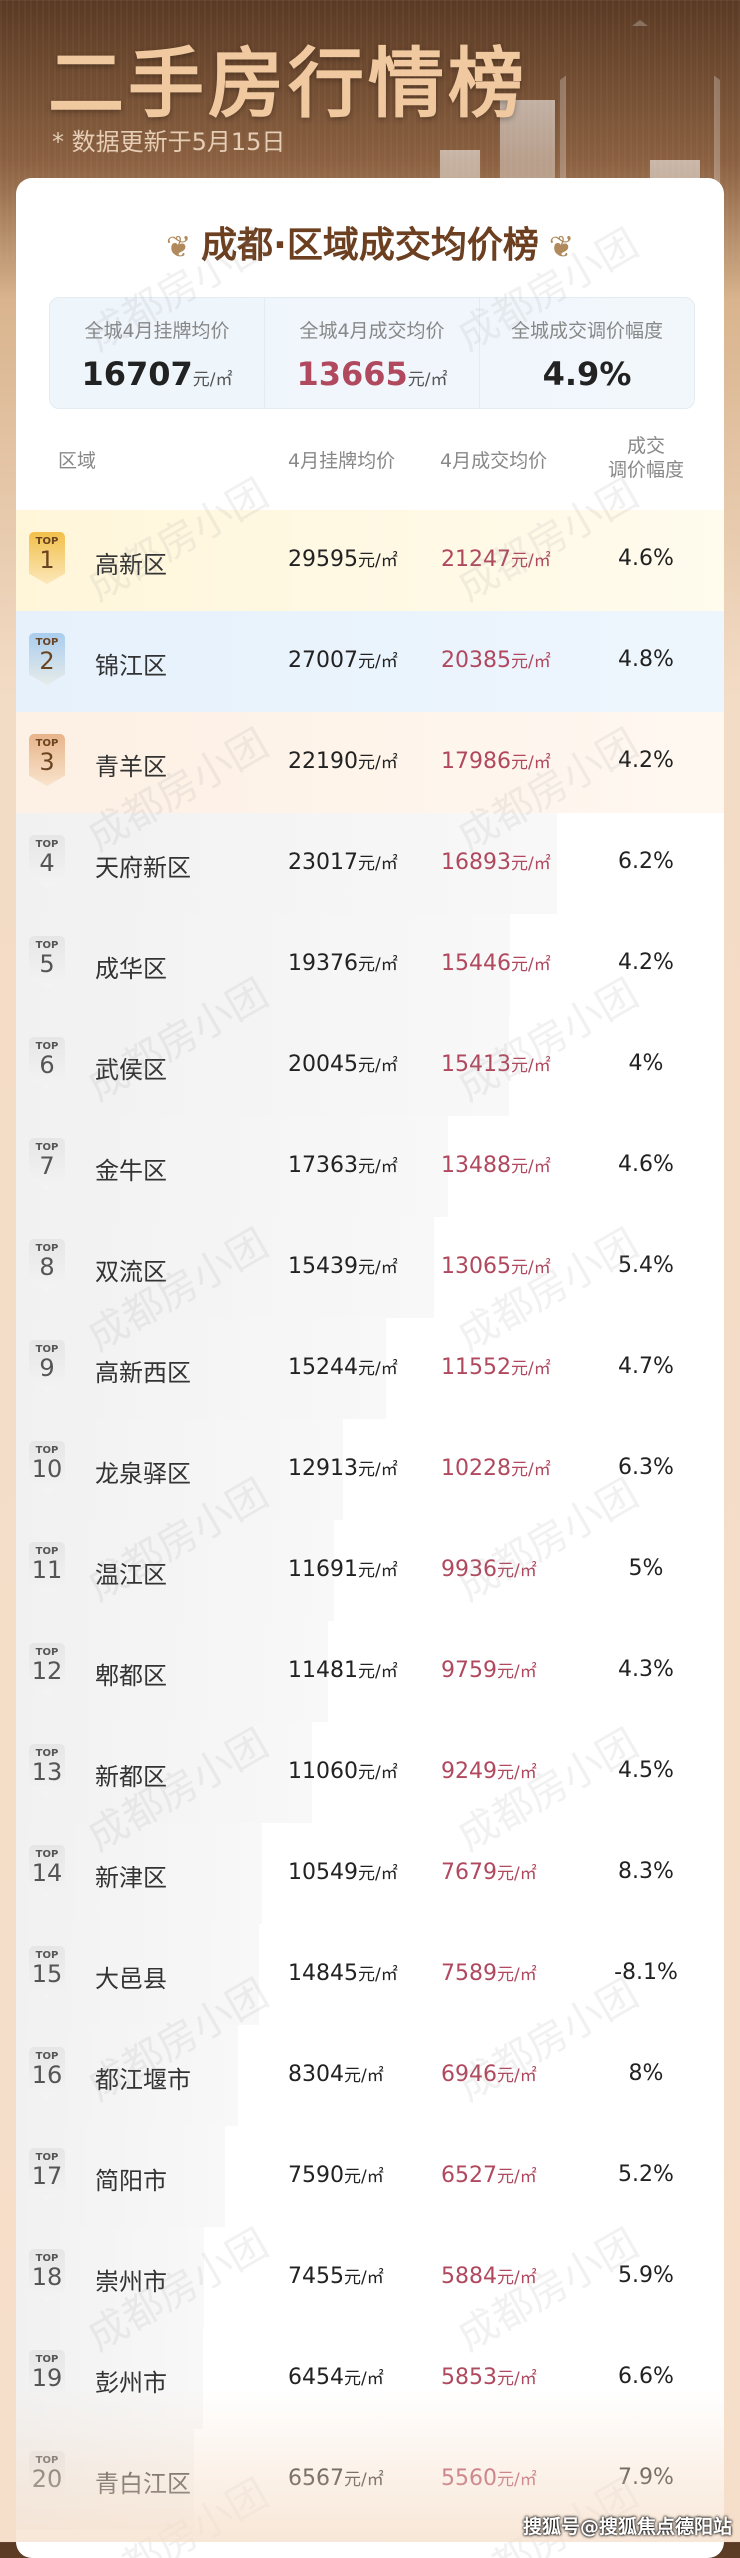 The width and height of the screenshot is (740, 2558). I want to click on page-title: 二手房行情榜, so click(288, 83).